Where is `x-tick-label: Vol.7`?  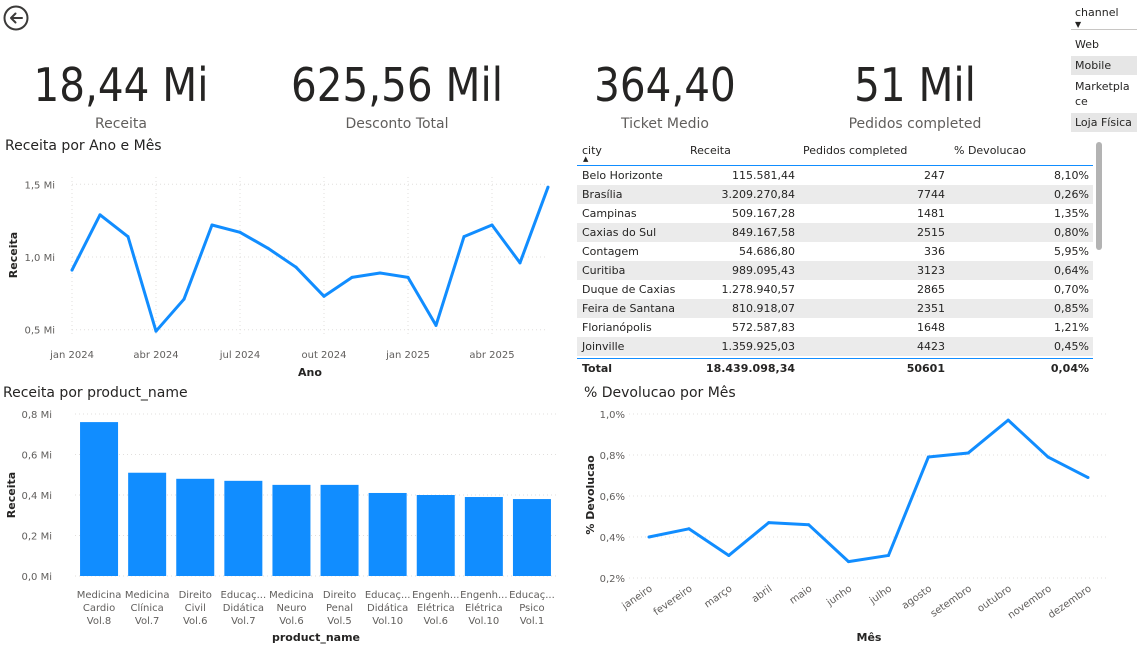
x-tick-label: Vol.7 is located at coordinates (147, 621).